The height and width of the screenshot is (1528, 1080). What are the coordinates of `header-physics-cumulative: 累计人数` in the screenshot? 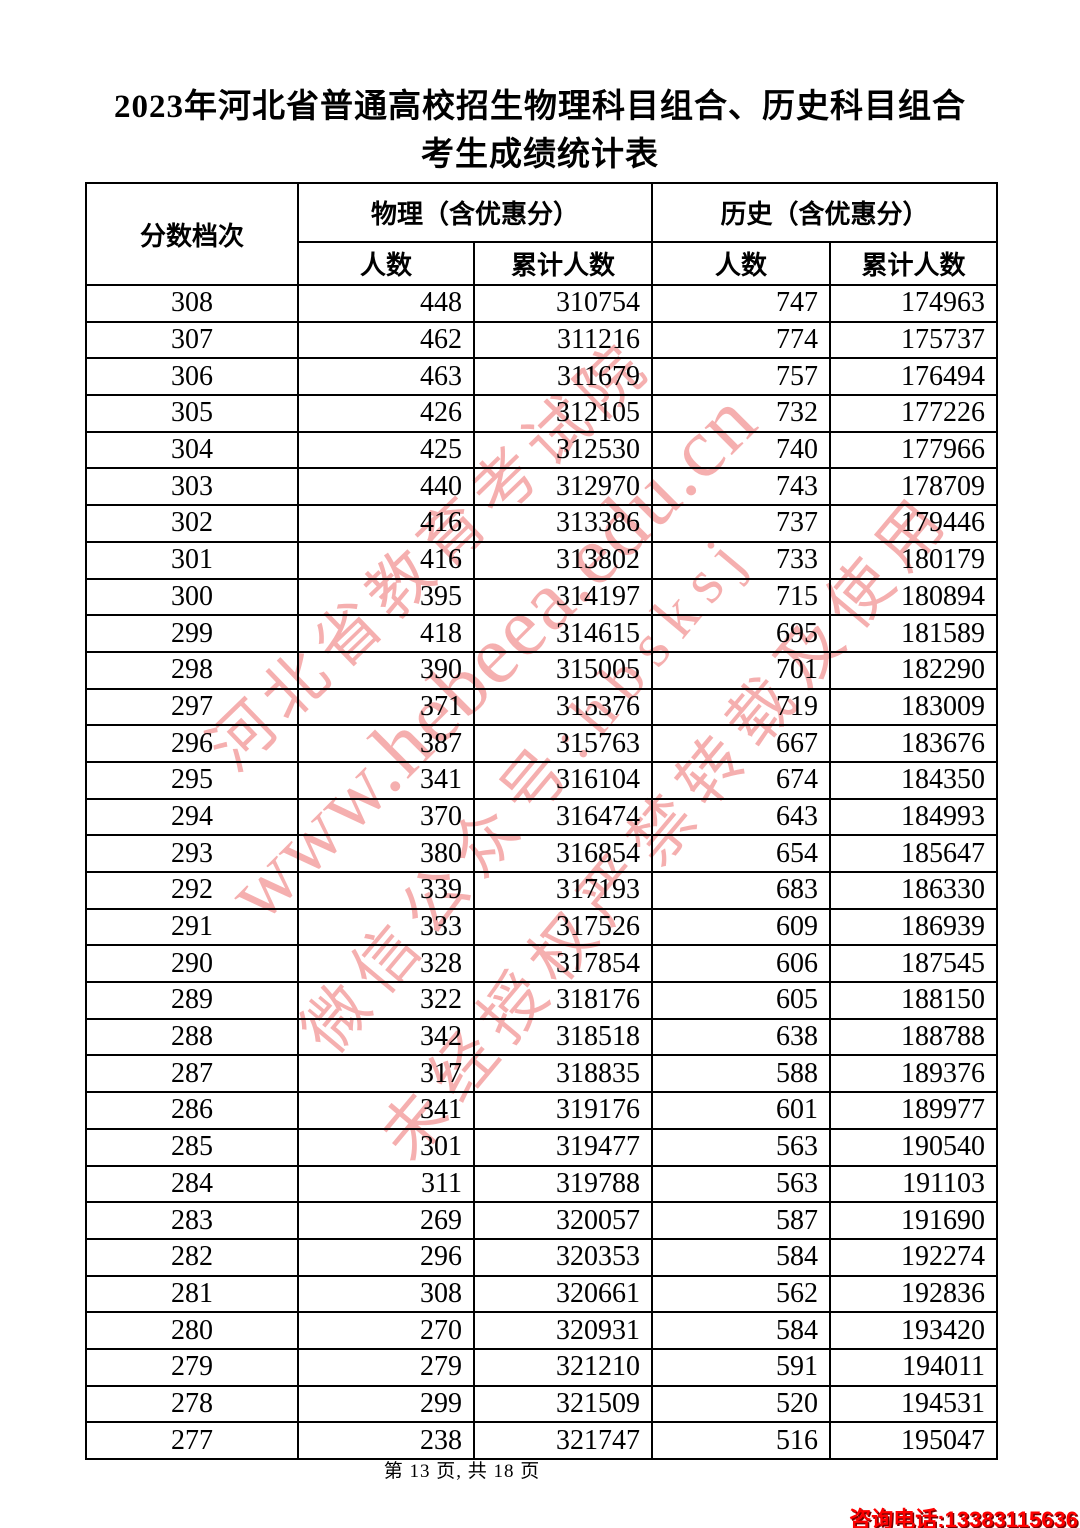 It's located at (563, 263).